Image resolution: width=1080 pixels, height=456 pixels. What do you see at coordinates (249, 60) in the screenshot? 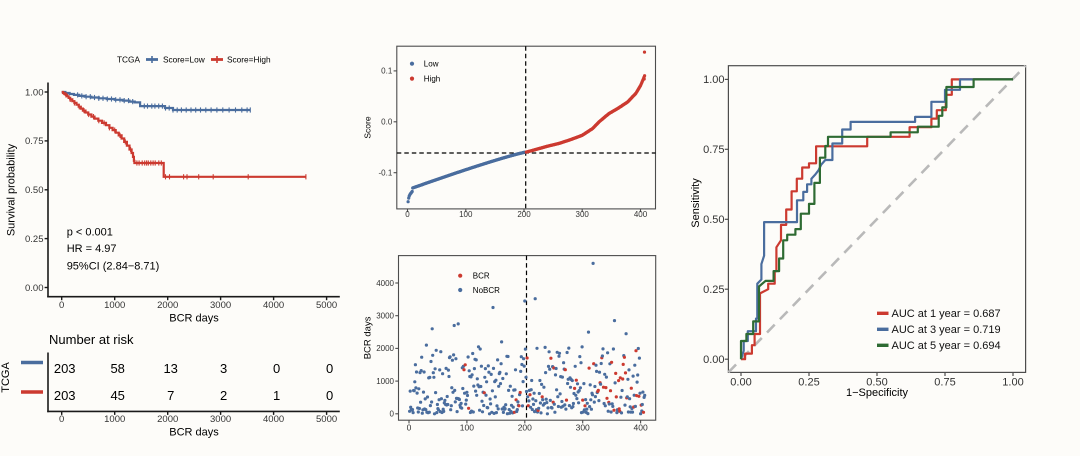
I see `svg-text: Score=High` at bounding box center [249, 60].